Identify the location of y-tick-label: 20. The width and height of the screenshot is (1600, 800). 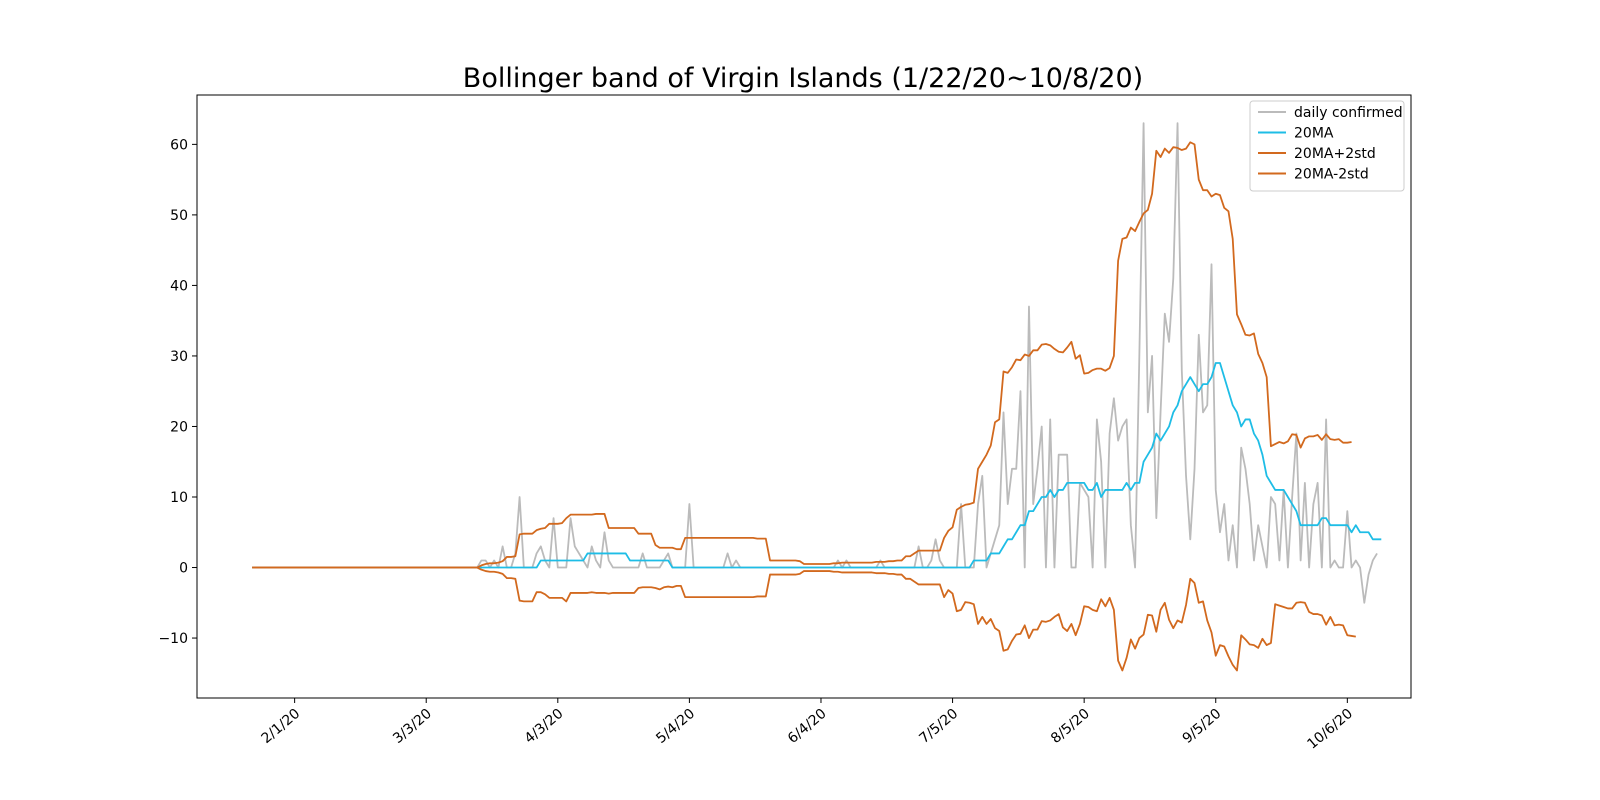
(179, 427).